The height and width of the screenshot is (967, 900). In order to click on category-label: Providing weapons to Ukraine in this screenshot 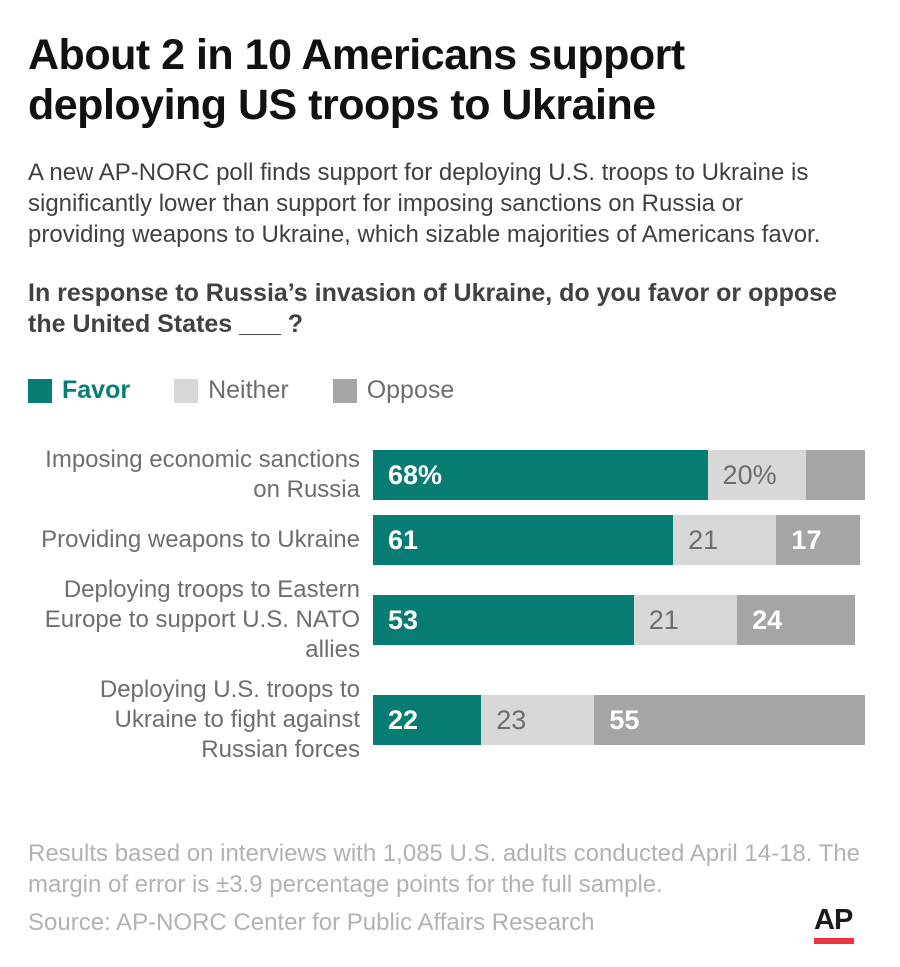, I will do `click(200, 539)`.